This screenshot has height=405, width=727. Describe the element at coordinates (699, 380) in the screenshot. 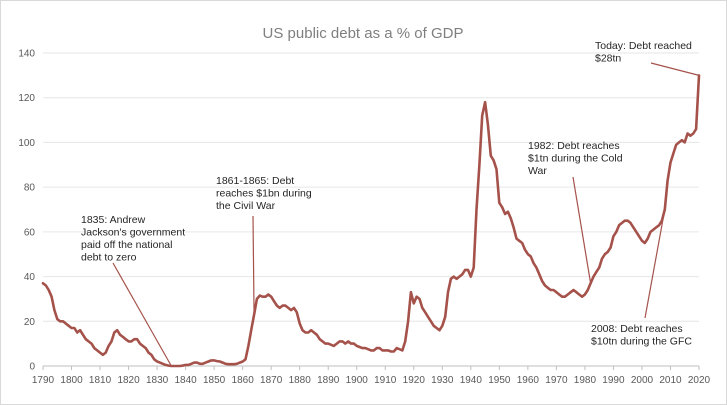

I see `x-tick-label: 2020` at that location.